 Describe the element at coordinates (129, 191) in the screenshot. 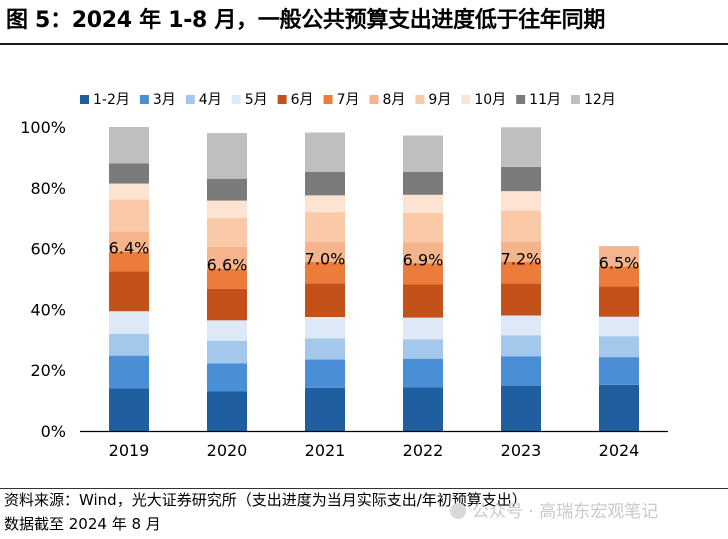

I see `bar-segment-2019-10月` at that location.